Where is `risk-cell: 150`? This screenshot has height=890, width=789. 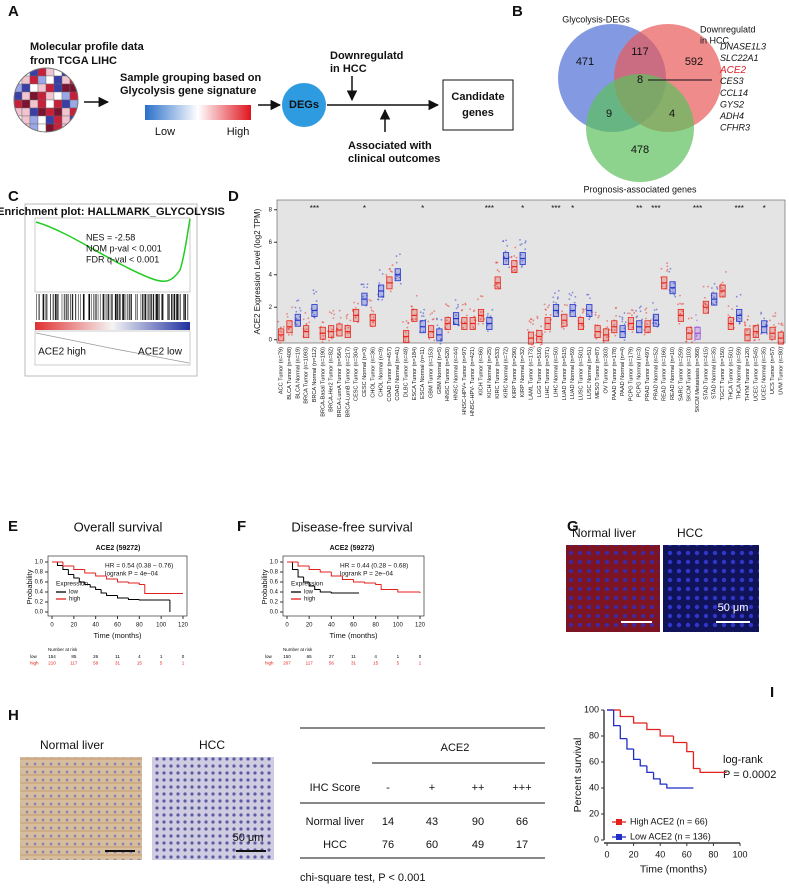
risk-cell: 150 is located at coordinates (287, 656).